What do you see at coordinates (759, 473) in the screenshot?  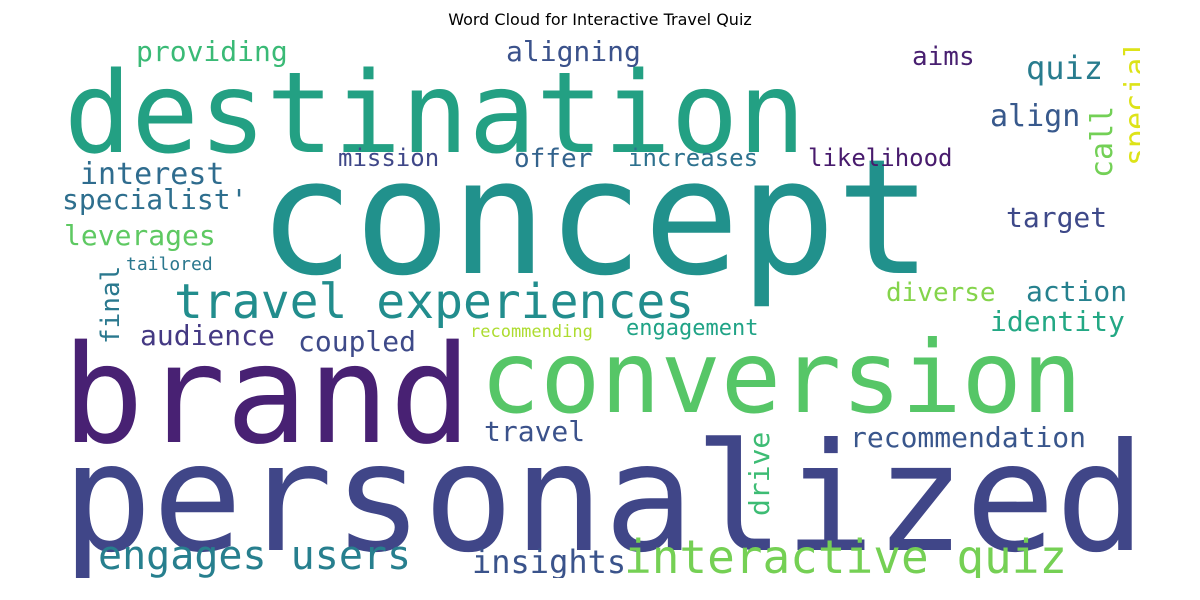 I see `word-drive: drive` at bounding box center [759, 473].